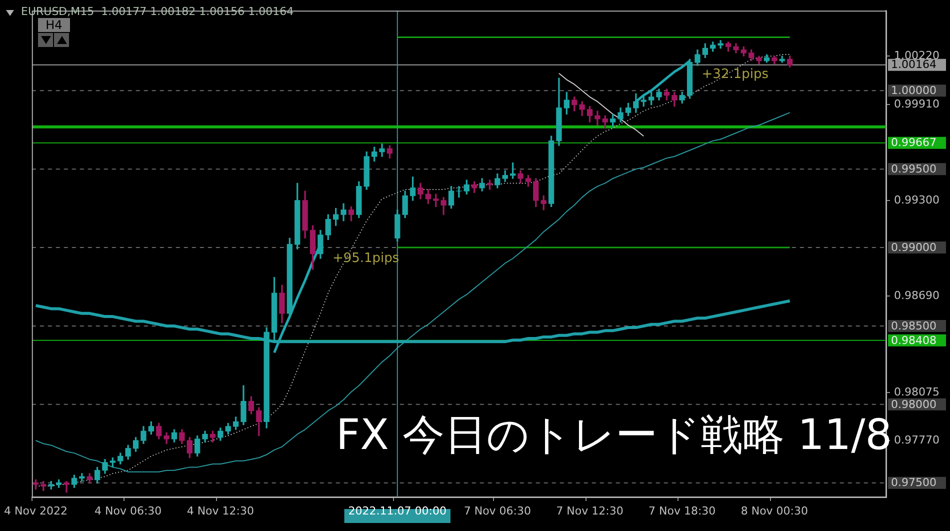 Image resolution: width=950 pixels, height=531 pixels. Describe the element at coordinates (54, 25) in the screenshot. I see `annotation: H4` at that location.